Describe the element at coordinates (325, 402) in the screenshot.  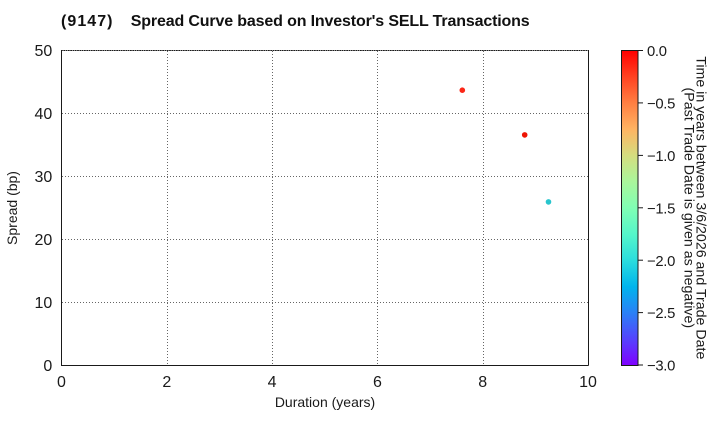
I see `svg-text: Duration (years)` at that location.